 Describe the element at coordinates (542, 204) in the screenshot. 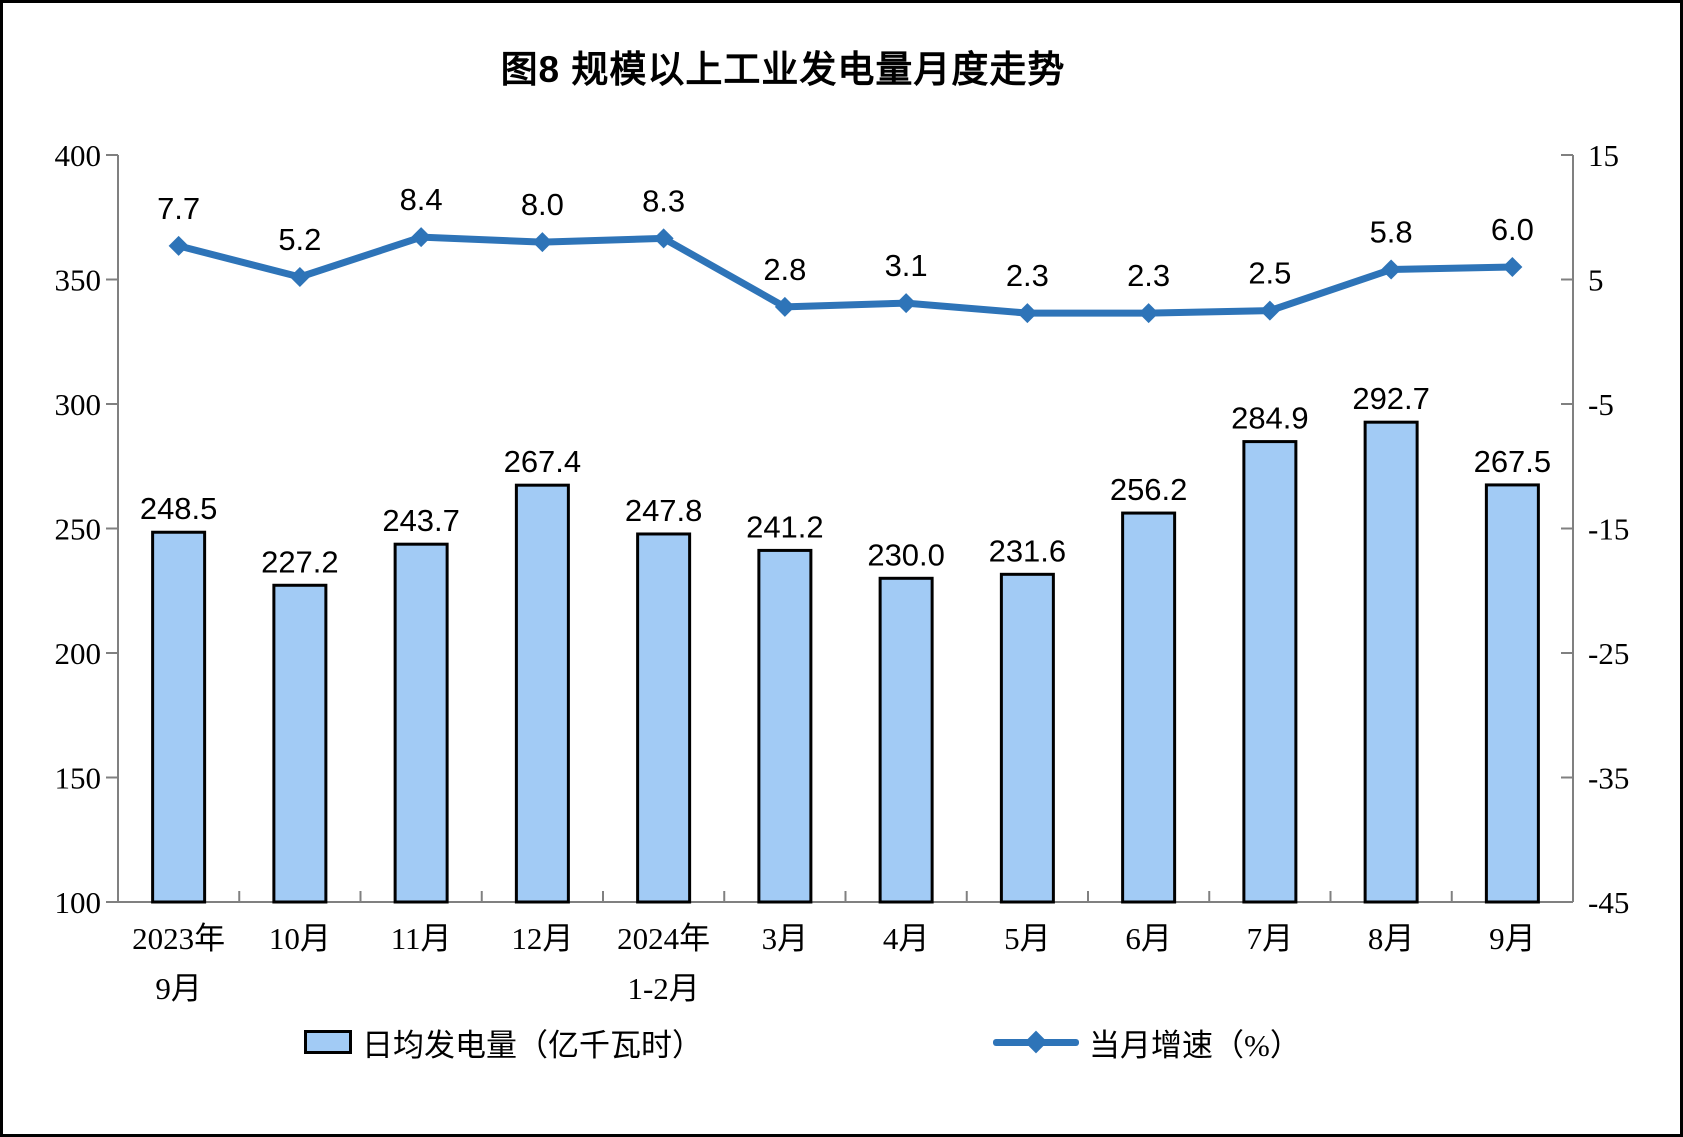

I see `line-value-label: 8.0` at that location.